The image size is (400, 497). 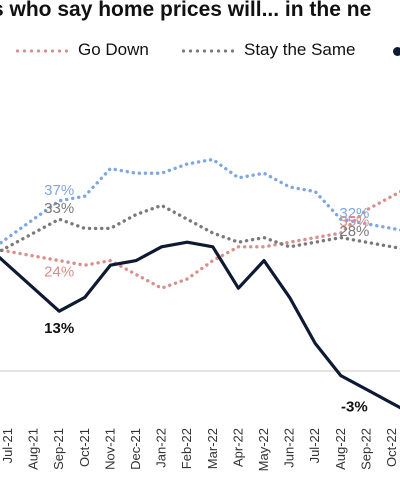 What do you see at coordinates (354, 221) in the screenshot?
I see `data-label: 35%` at bounding box center [354, 221].